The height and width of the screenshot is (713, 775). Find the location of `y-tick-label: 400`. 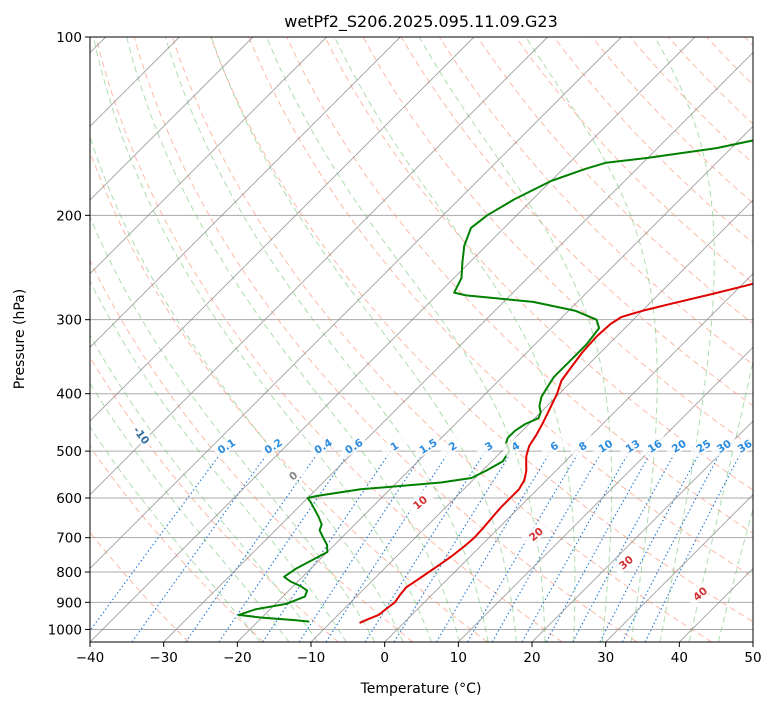

y-tick-label: 400 is located at coordinates (69, 395).